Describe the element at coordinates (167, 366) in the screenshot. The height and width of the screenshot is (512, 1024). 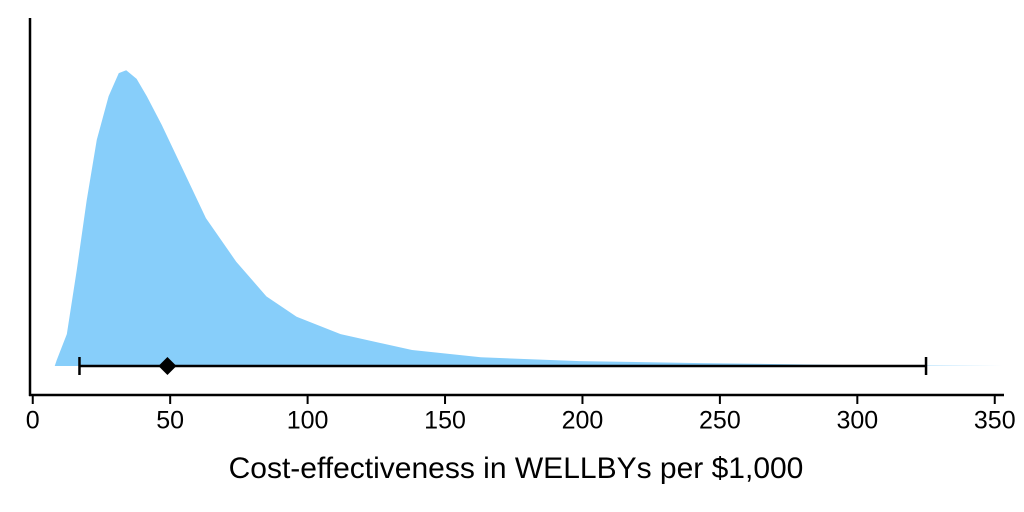
I see `point-estimate` at that location.